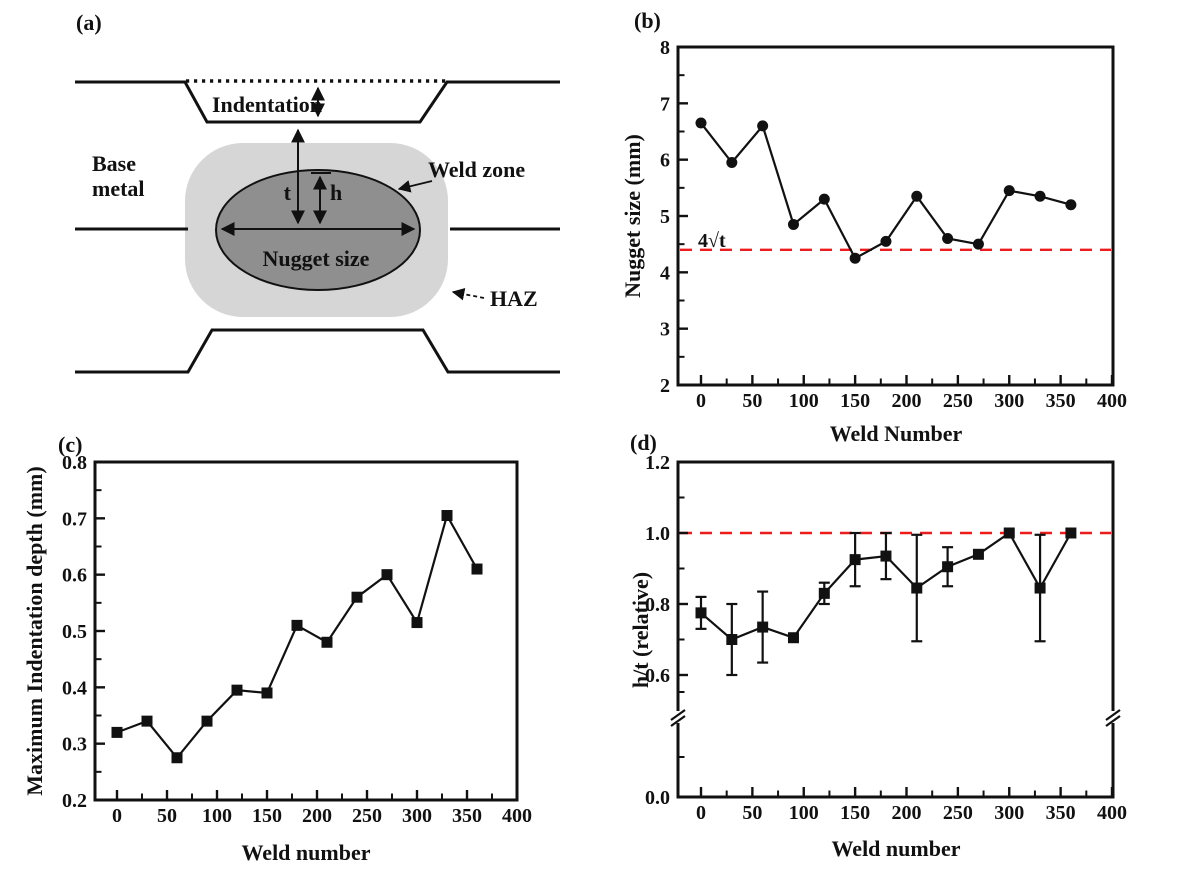 Image resolution: width=1177 pixels, height=880 pixels. Describe the element at coordinates (665, 273) in the screenshot. I see `y-tick-label: 4` at that location.